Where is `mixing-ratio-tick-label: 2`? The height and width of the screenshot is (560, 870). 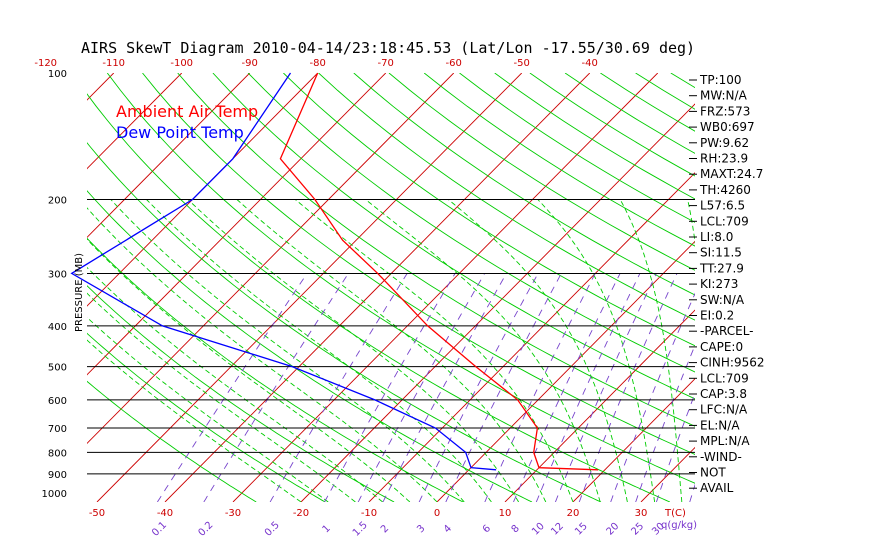 mixing-ratio-tick-label: 2 is located at coordinates (385, 529).